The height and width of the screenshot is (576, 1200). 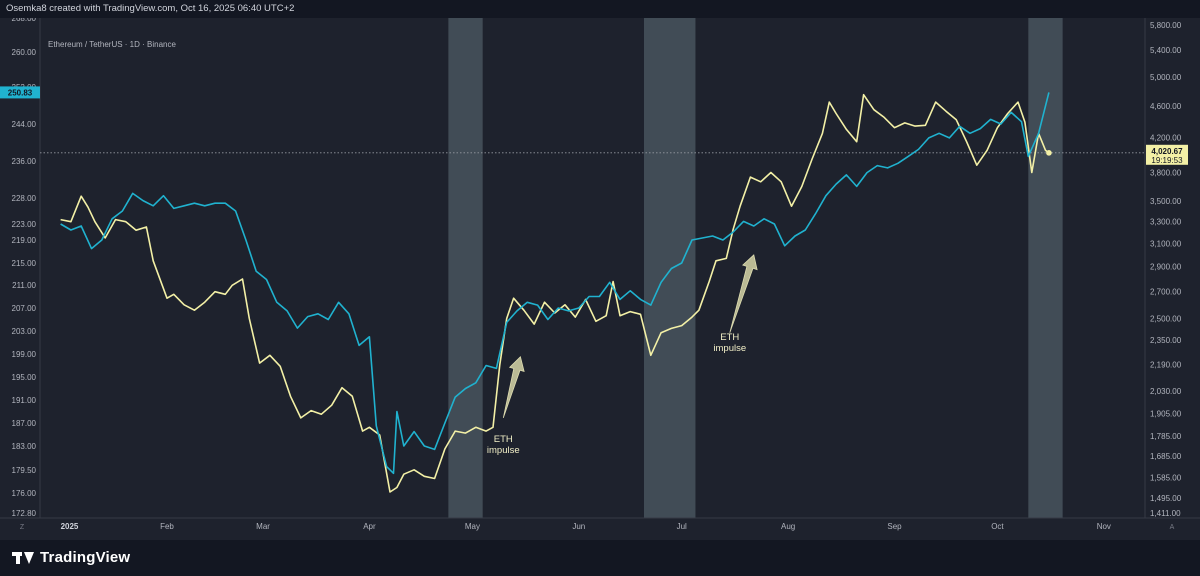 What do you see at coordinates (24, 470) in the screenshot?
I see `left-tick-label-1: 179.50` at bounding box center [24, 470].